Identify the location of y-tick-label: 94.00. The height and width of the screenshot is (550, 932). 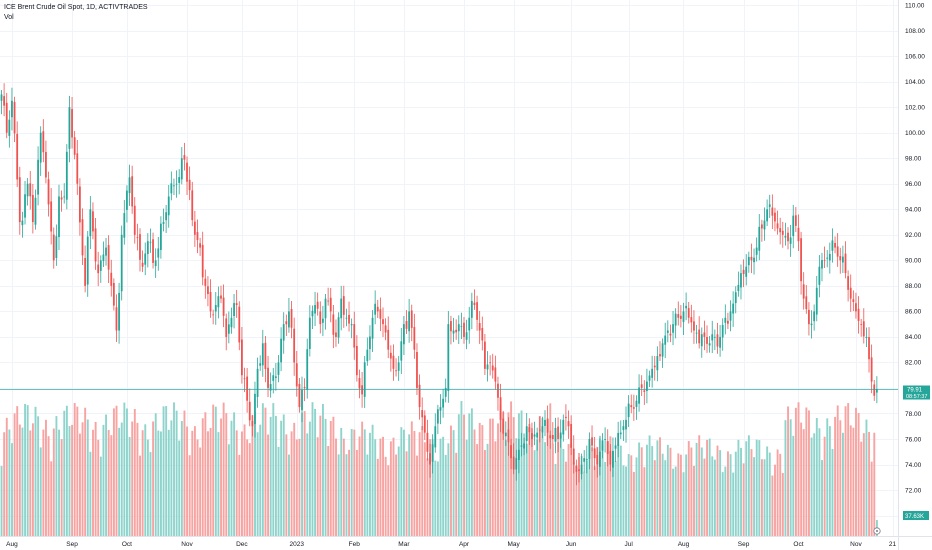
(913, 210).